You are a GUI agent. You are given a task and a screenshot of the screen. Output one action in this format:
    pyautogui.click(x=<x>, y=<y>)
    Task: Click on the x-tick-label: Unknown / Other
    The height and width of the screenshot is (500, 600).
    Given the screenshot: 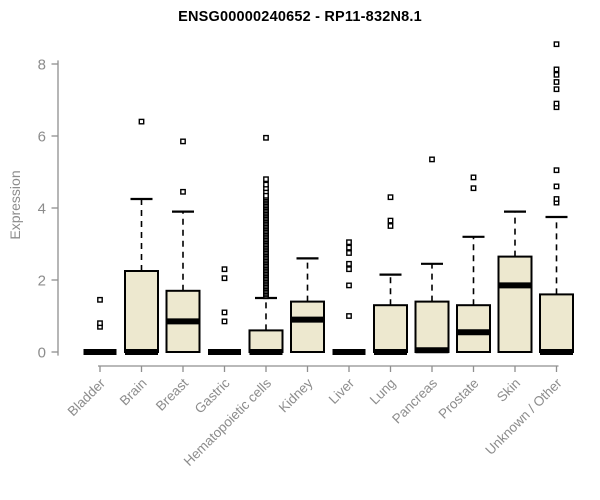 What is the action you would take?
    pyautogui.click(x=523, y=416)
    